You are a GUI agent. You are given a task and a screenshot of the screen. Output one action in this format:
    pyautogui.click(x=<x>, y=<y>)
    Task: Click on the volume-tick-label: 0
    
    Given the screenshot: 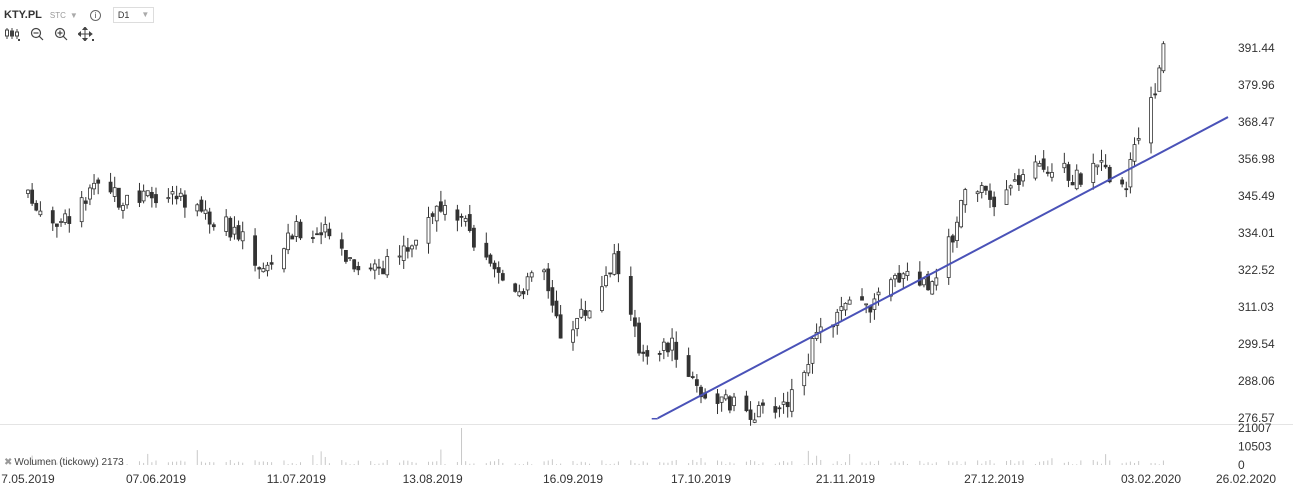 What is the action you would take?
    pyautogui.click(x=1241, y=465)
    